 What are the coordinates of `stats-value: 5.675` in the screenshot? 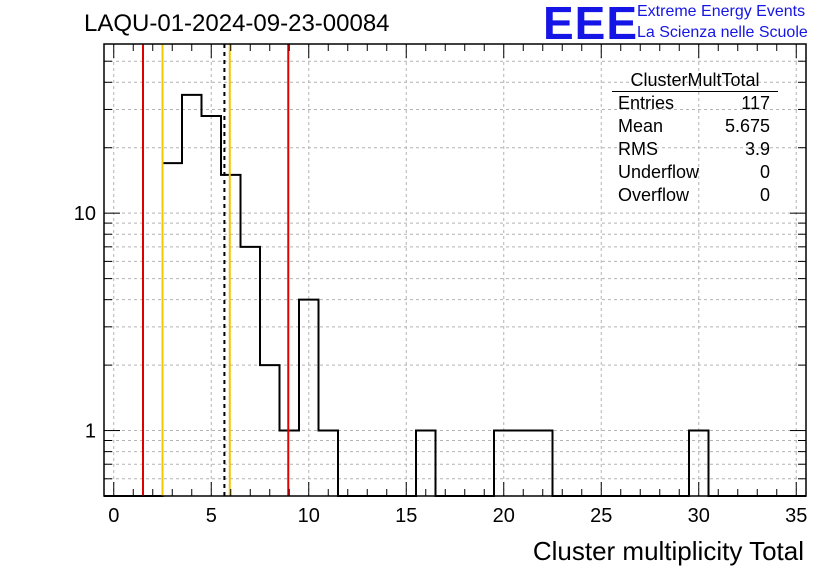 It's located at (747, 126).